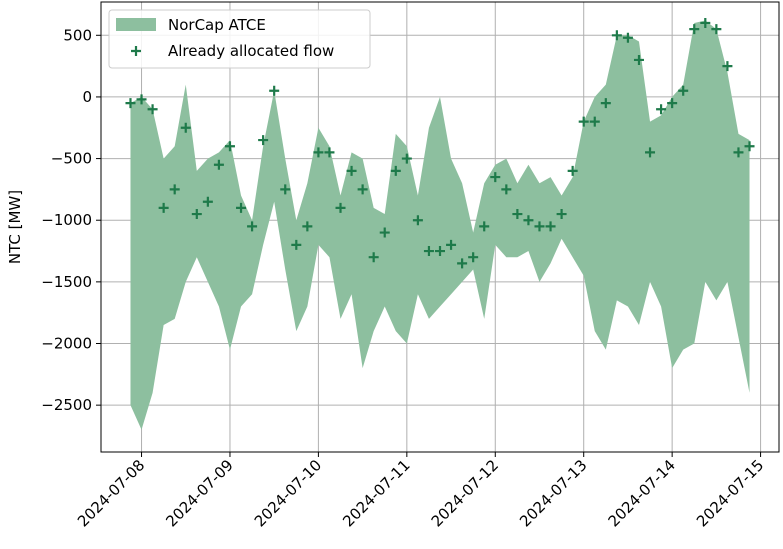  Describe the element at coordinates (251, 51) in the screenshot. I see `legend-label: Already allocated flow` at that location.